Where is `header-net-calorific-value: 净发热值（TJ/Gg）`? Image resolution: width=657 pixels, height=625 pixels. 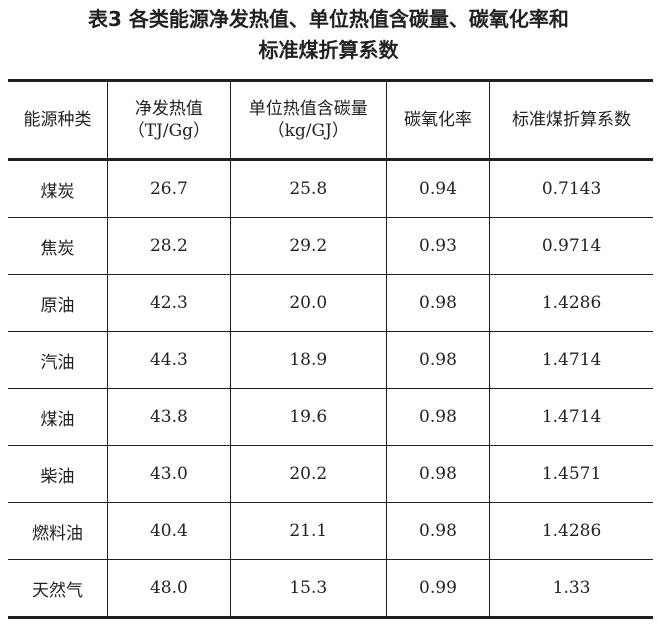
header-net-calorific-value: 净发热值（TJ/Gg） is located at coordinates (169, 120).